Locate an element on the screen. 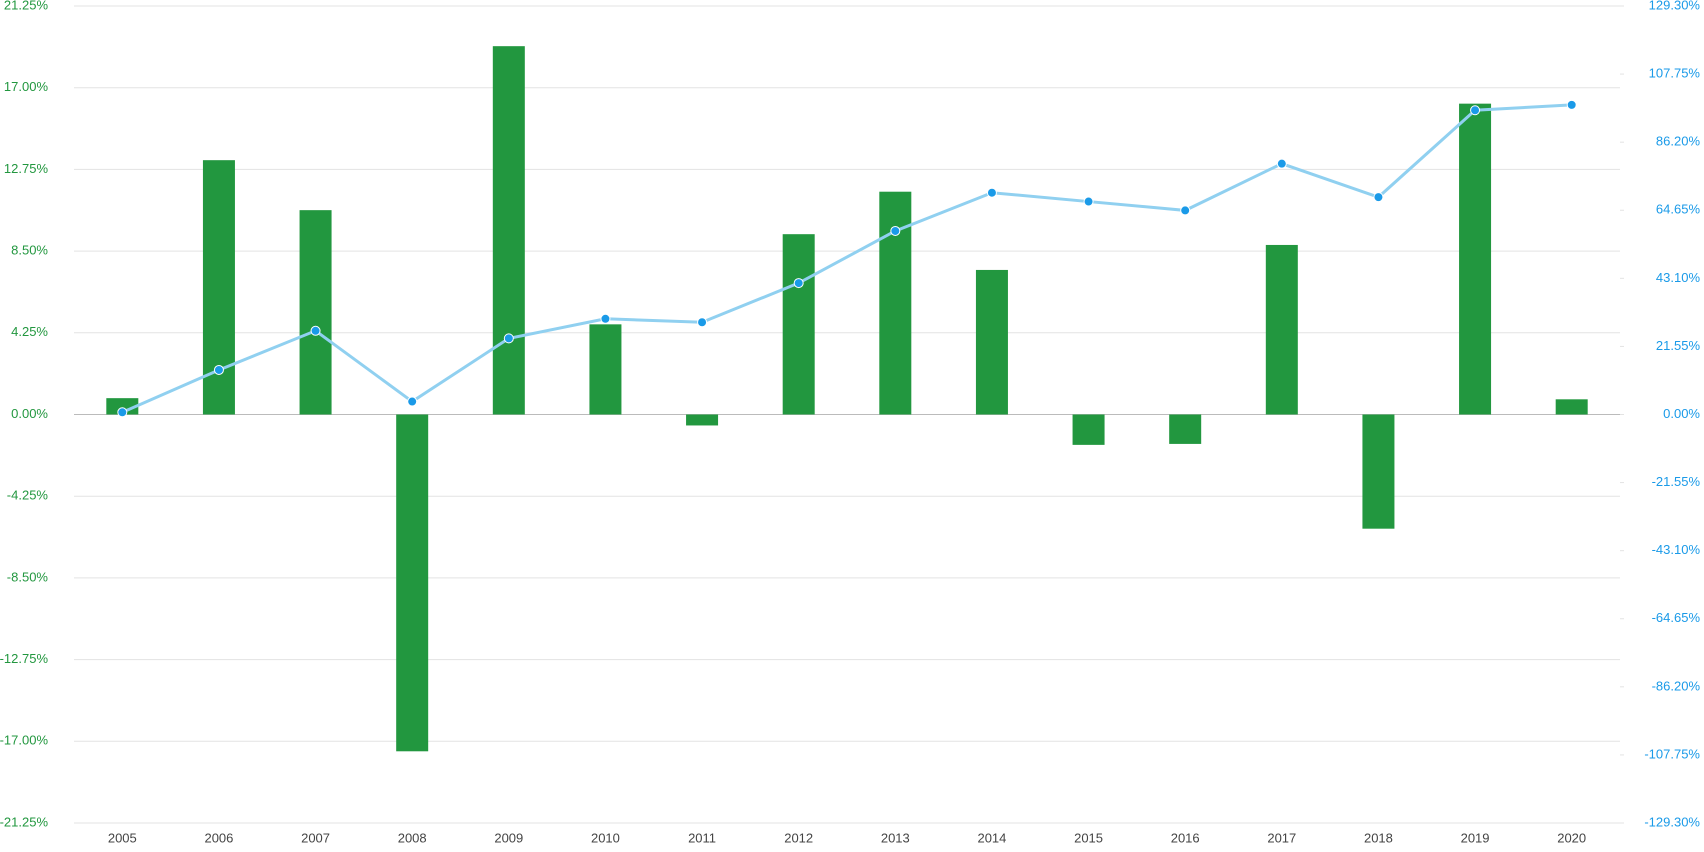 The width and height of the screenshot is (1704, 852). y-tick-label: -4.25% is located at coordinates (28, 495).